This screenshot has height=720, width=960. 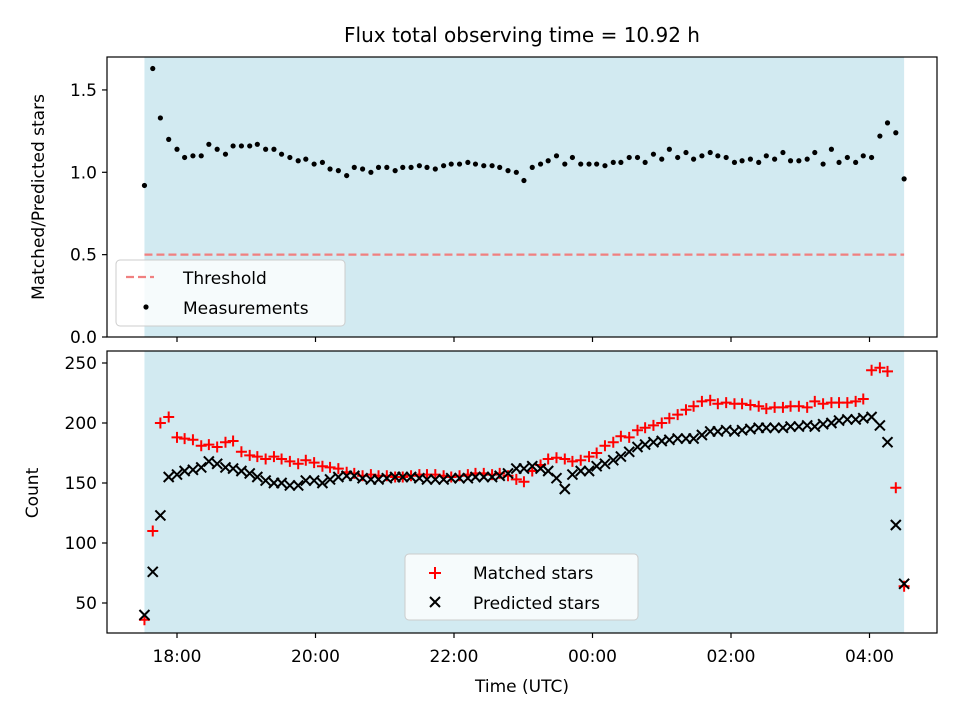 I want to click on predicted-legend-label: Predicted stars, so click(x=536, y=604).